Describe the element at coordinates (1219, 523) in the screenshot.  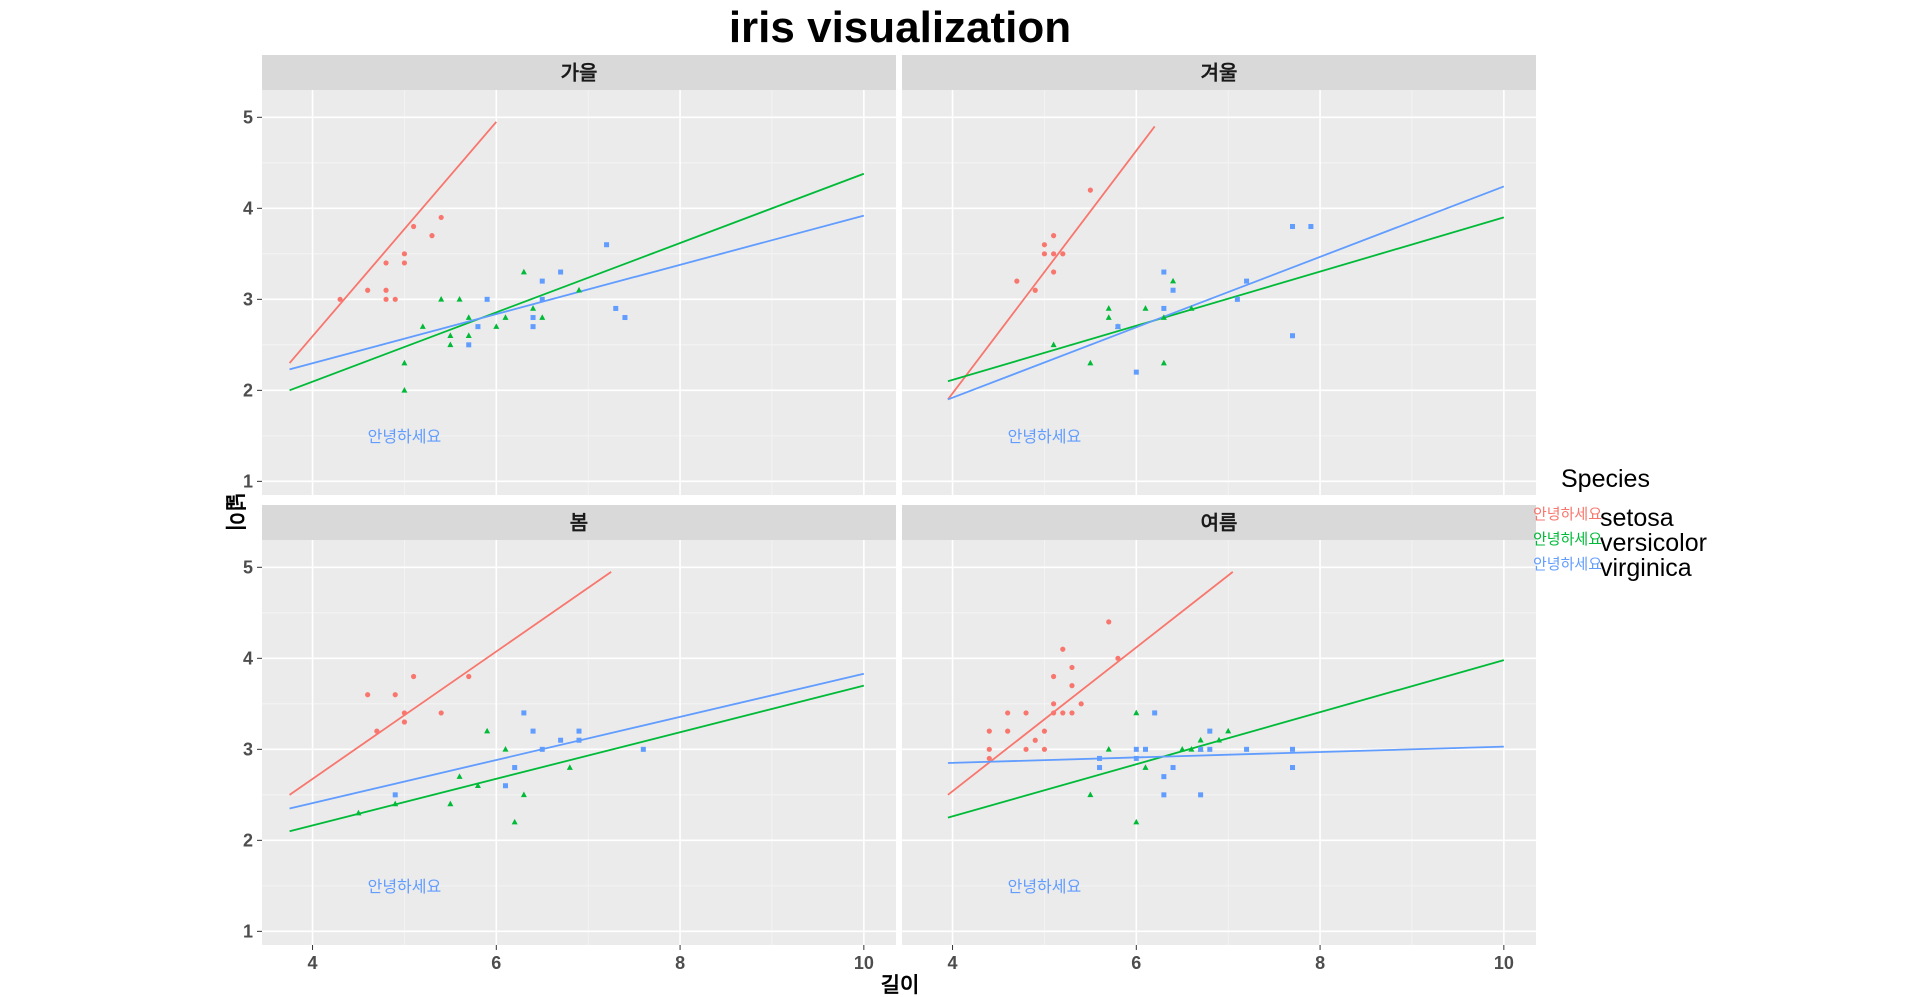
I see `facet-strip-label: 여름` at that location.